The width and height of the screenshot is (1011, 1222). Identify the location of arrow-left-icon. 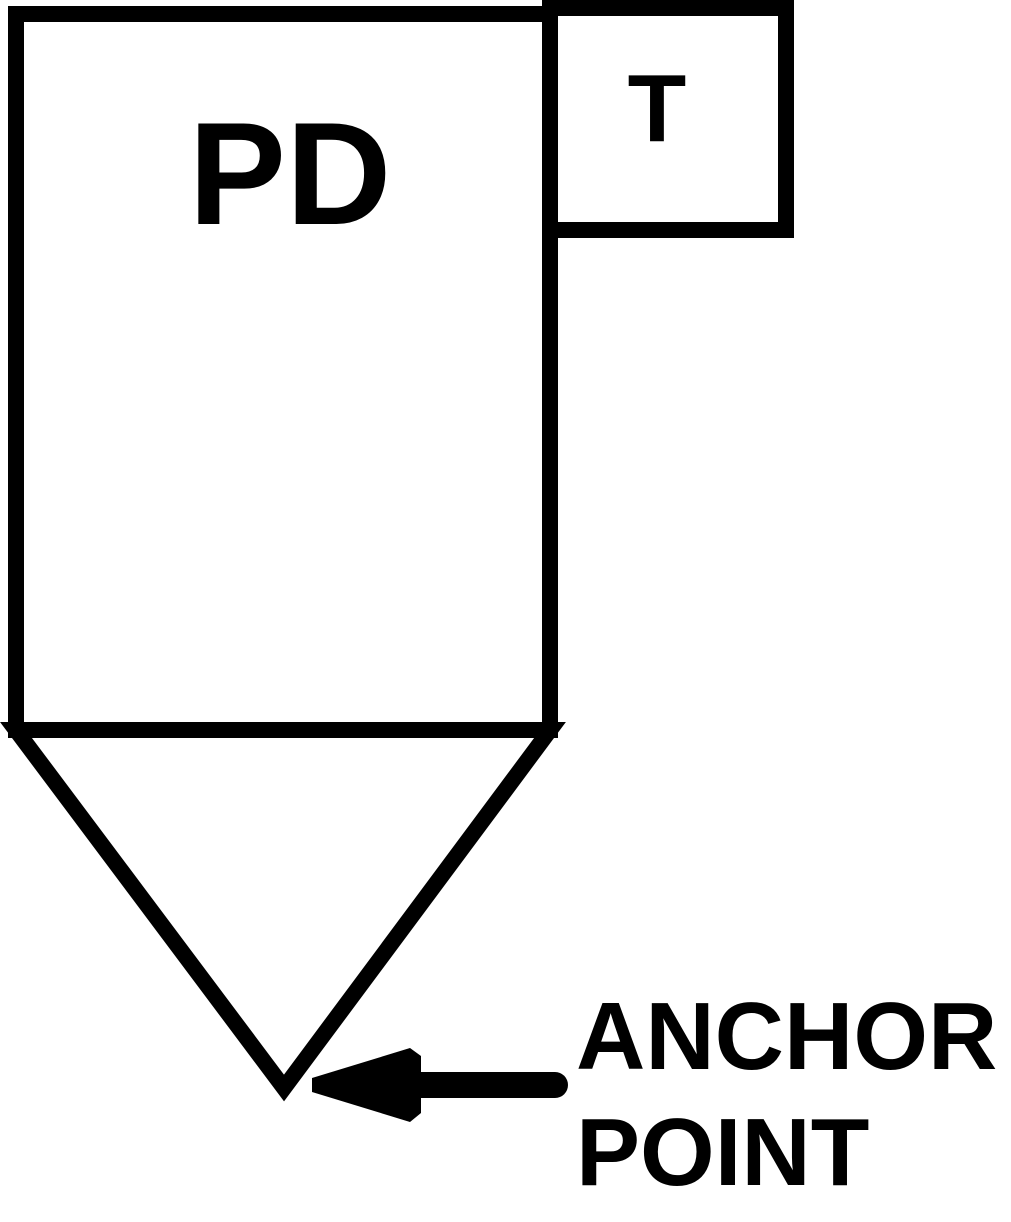
(440, 1085).